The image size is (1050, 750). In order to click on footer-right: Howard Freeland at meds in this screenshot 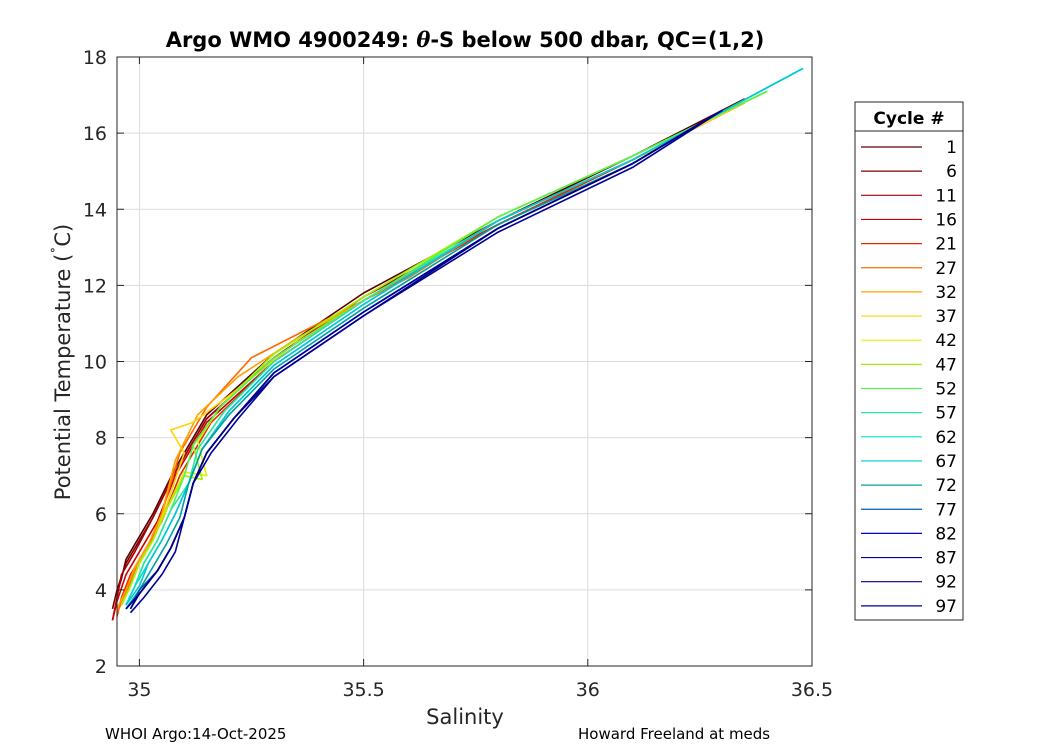, I will do `click(674, 734)`.